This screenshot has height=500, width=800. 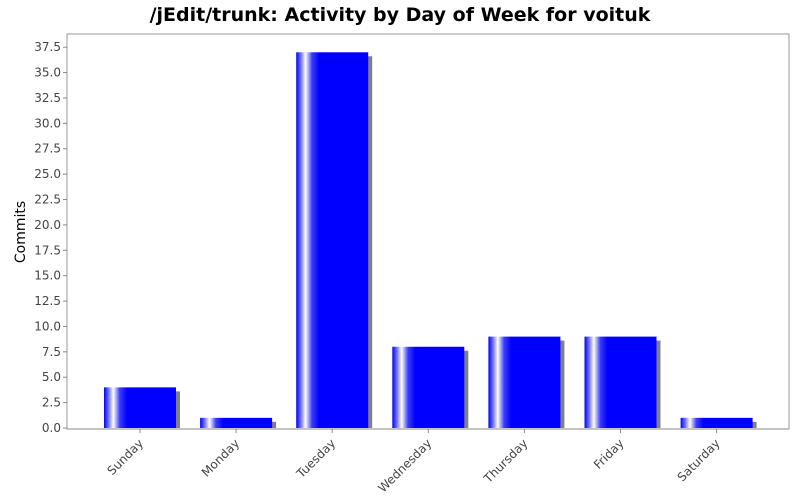 I want to click on y-tick-label: 0.0, so click(x=51, y=428).